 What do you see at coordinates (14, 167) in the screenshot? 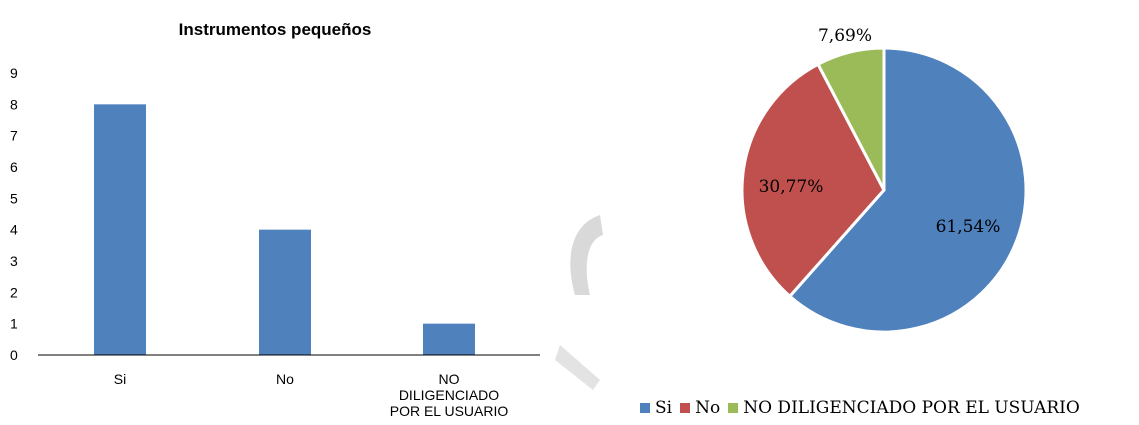
I see `y-tick-label: 6` at bounding box center [14, 167].